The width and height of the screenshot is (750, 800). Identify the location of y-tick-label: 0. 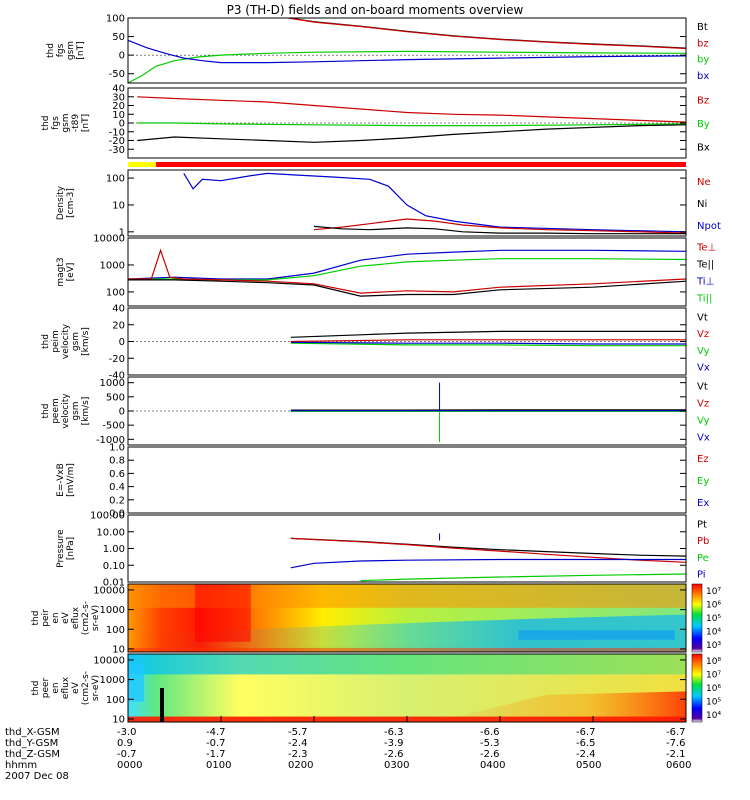
(122, 412).